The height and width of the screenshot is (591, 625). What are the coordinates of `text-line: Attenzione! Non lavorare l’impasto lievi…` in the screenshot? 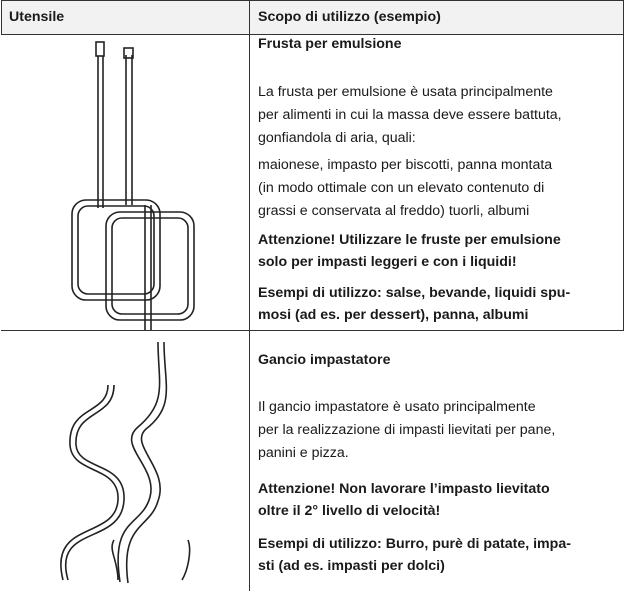 It's located at (404, 489).